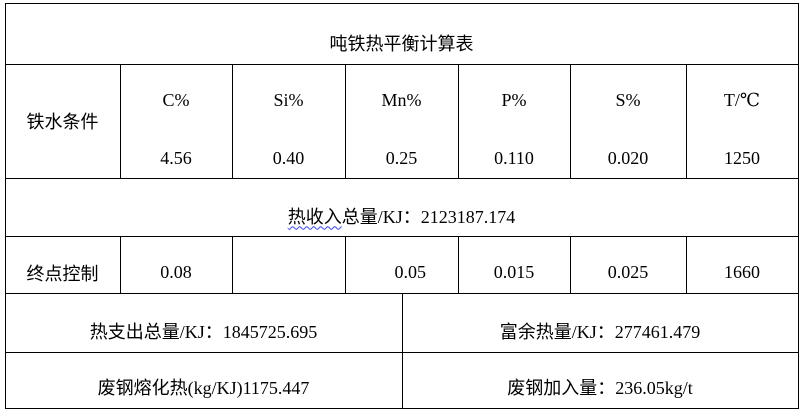 This screenshot has width=800, height=411. I want to click on value-p: 0.110, so click(514, 157).